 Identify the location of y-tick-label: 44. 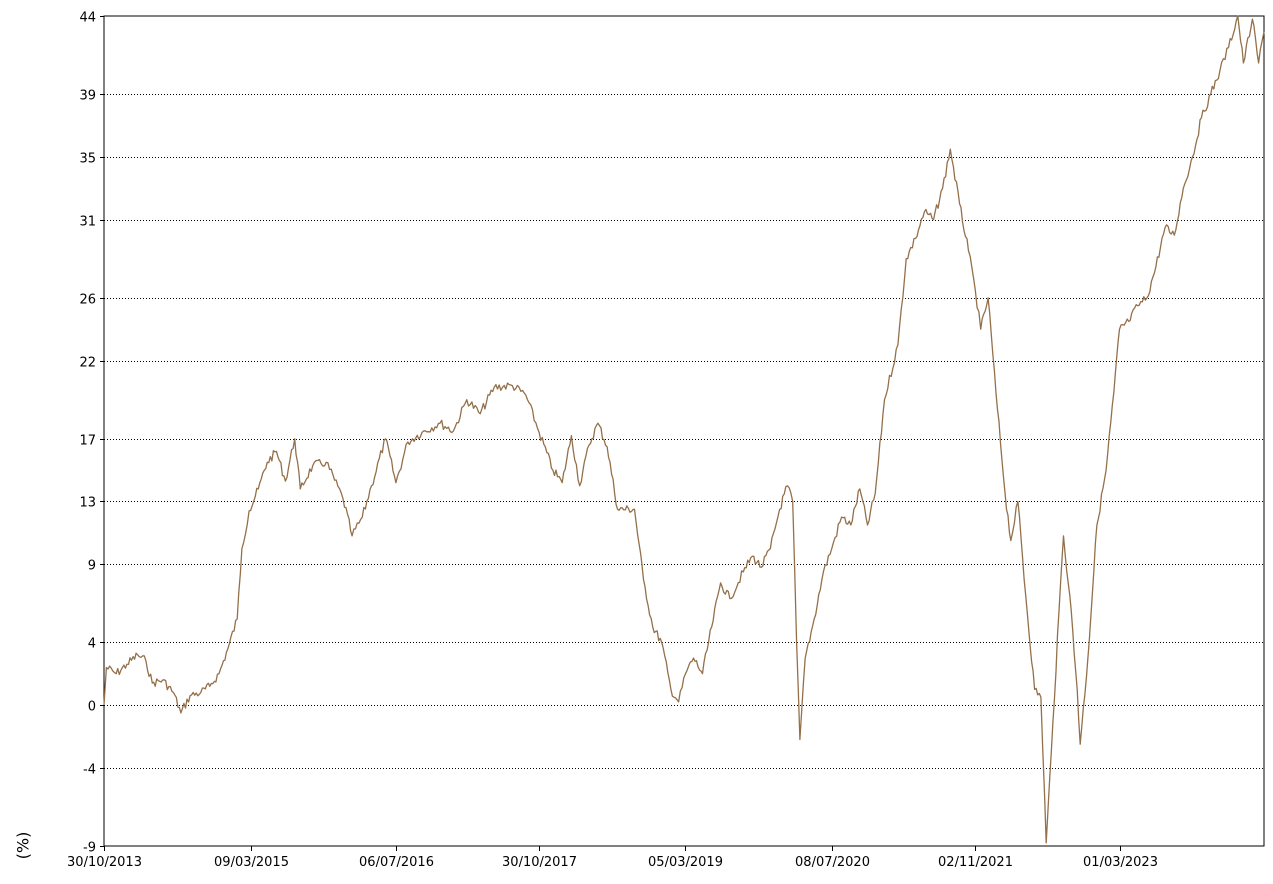
(87, 18).